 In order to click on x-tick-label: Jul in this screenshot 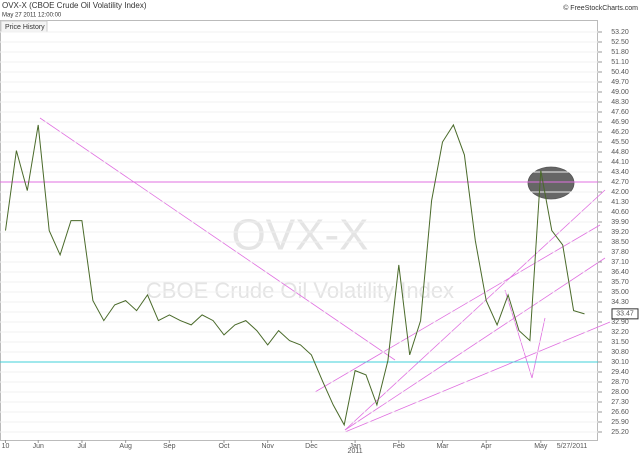, I will do `click(81, 446)`.